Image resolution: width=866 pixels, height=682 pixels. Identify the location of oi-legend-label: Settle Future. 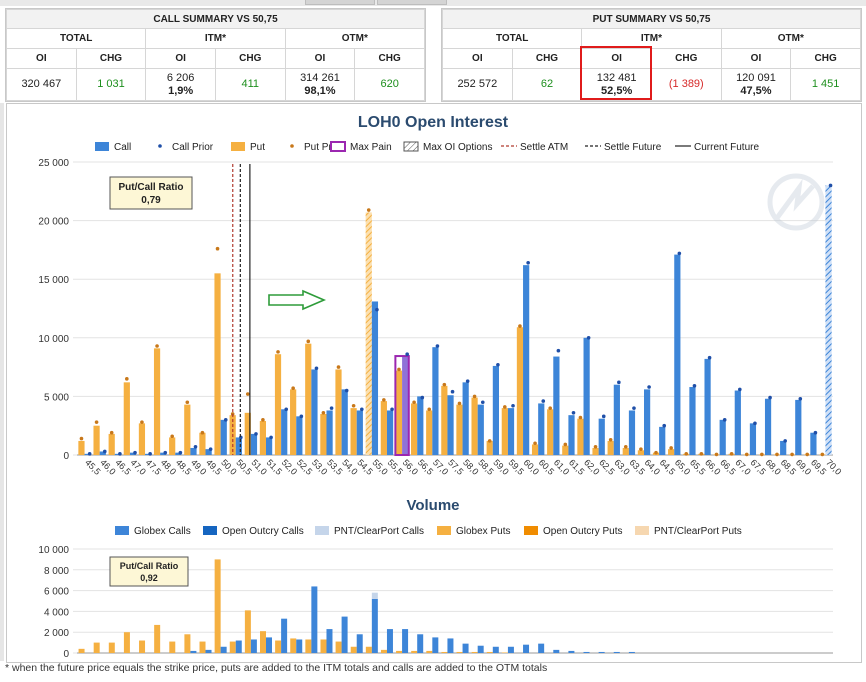
(633, 147).